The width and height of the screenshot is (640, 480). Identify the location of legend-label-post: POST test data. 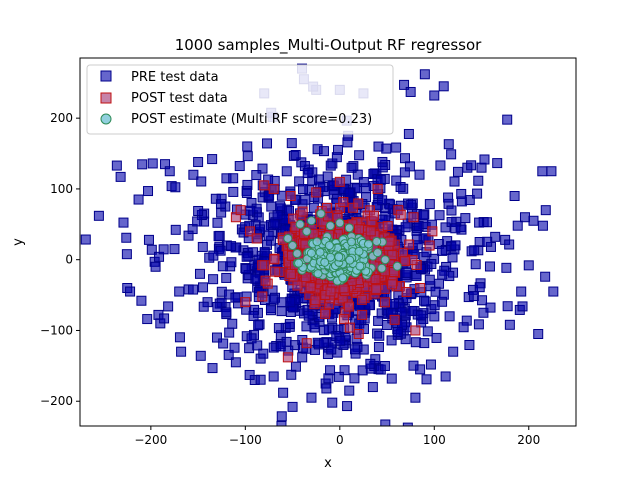
(179, 98).